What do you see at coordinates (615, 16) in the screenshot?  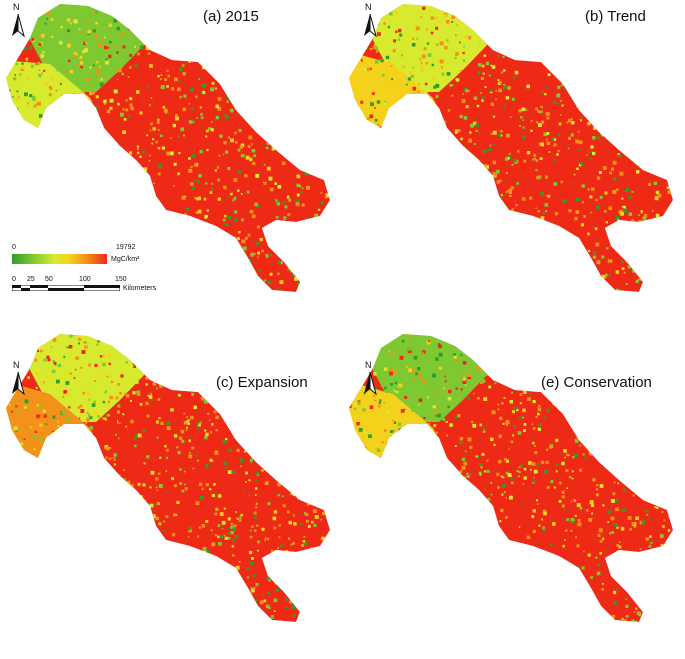 I see `panel-title: (b) Trend` at bounding box center [615, 16].